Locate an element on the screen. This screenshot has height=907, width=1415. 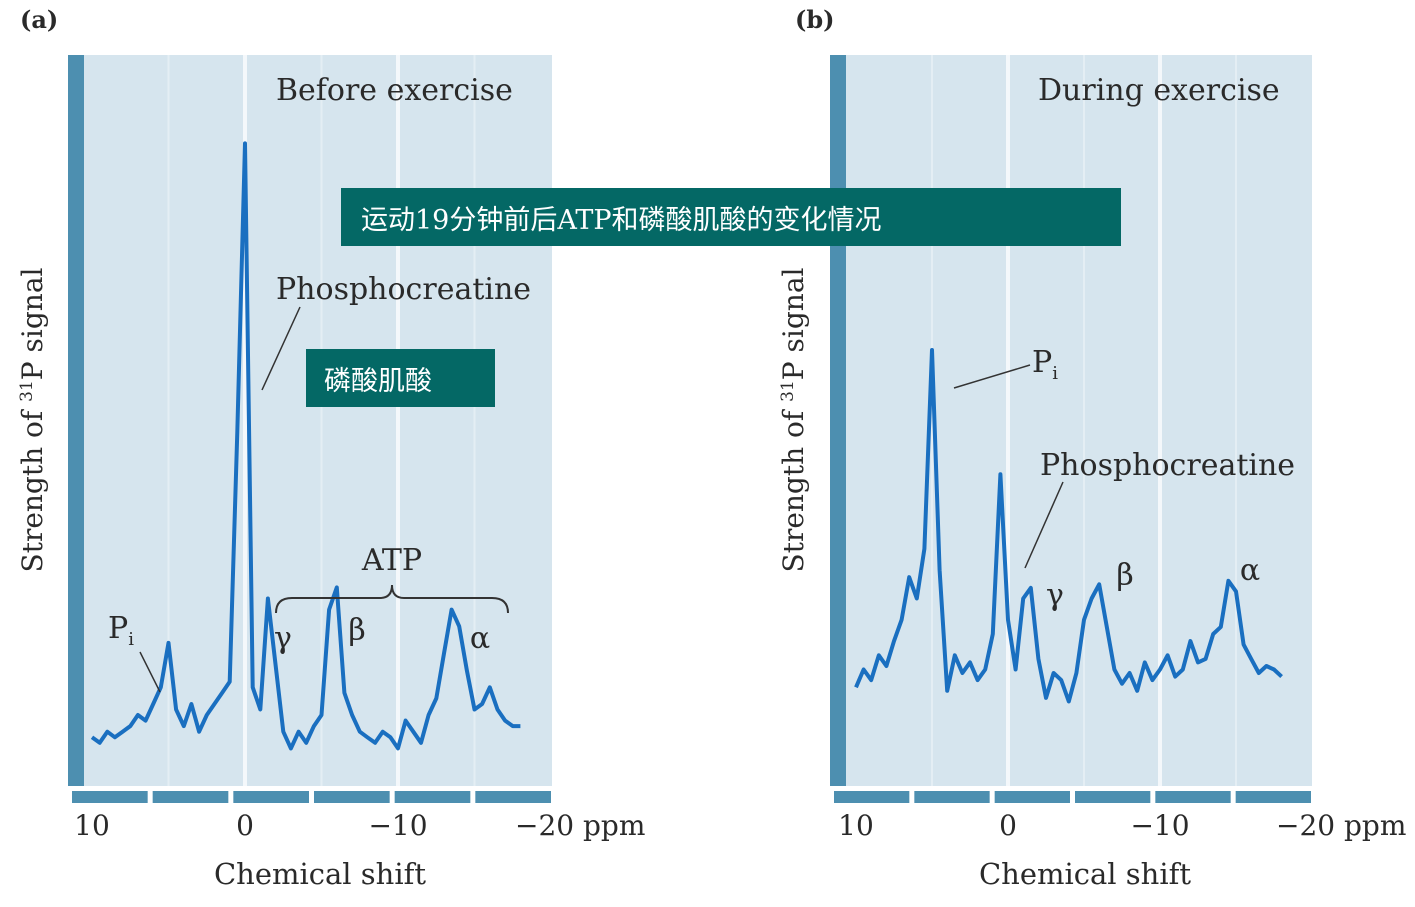
spectrum-line is located at coordinates (1068, 526).